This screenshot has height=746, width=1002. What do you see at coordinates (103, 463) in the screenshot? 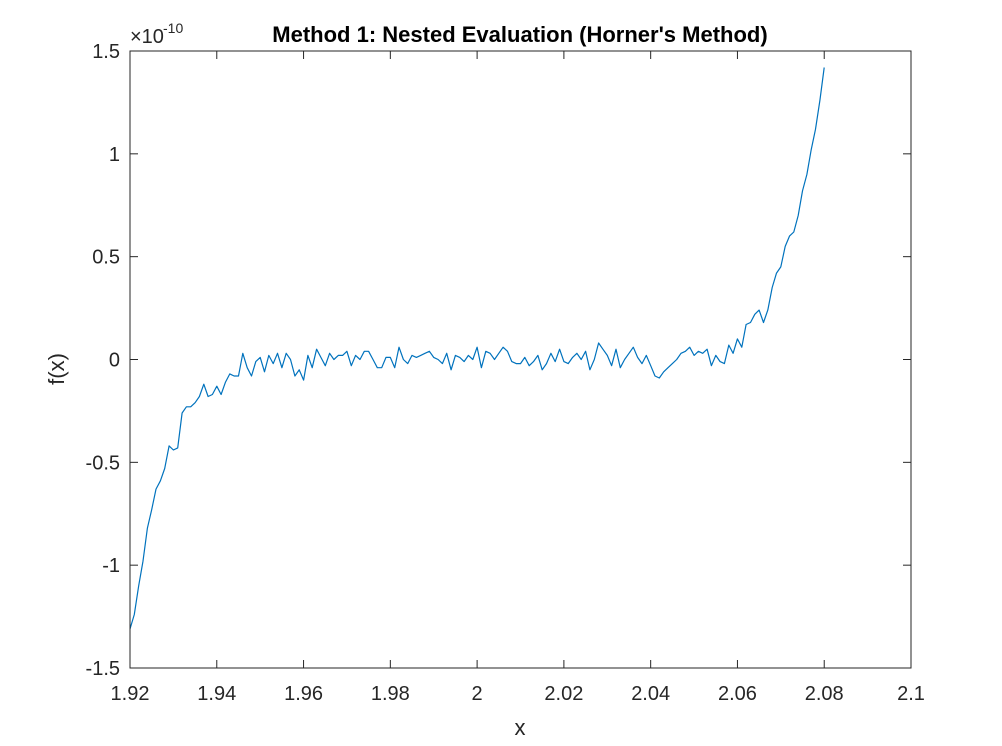
I see `y-tick-label: -0.5` at bounding box center [103, 463].